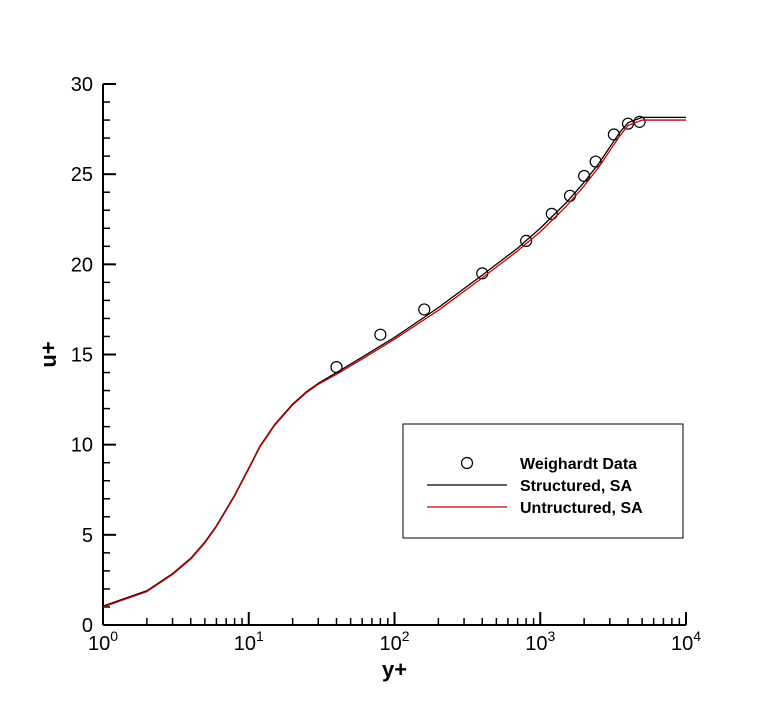 This screenshot has width=782, height=703. I want to click on y-tick-label: 20, so click(82, 265).